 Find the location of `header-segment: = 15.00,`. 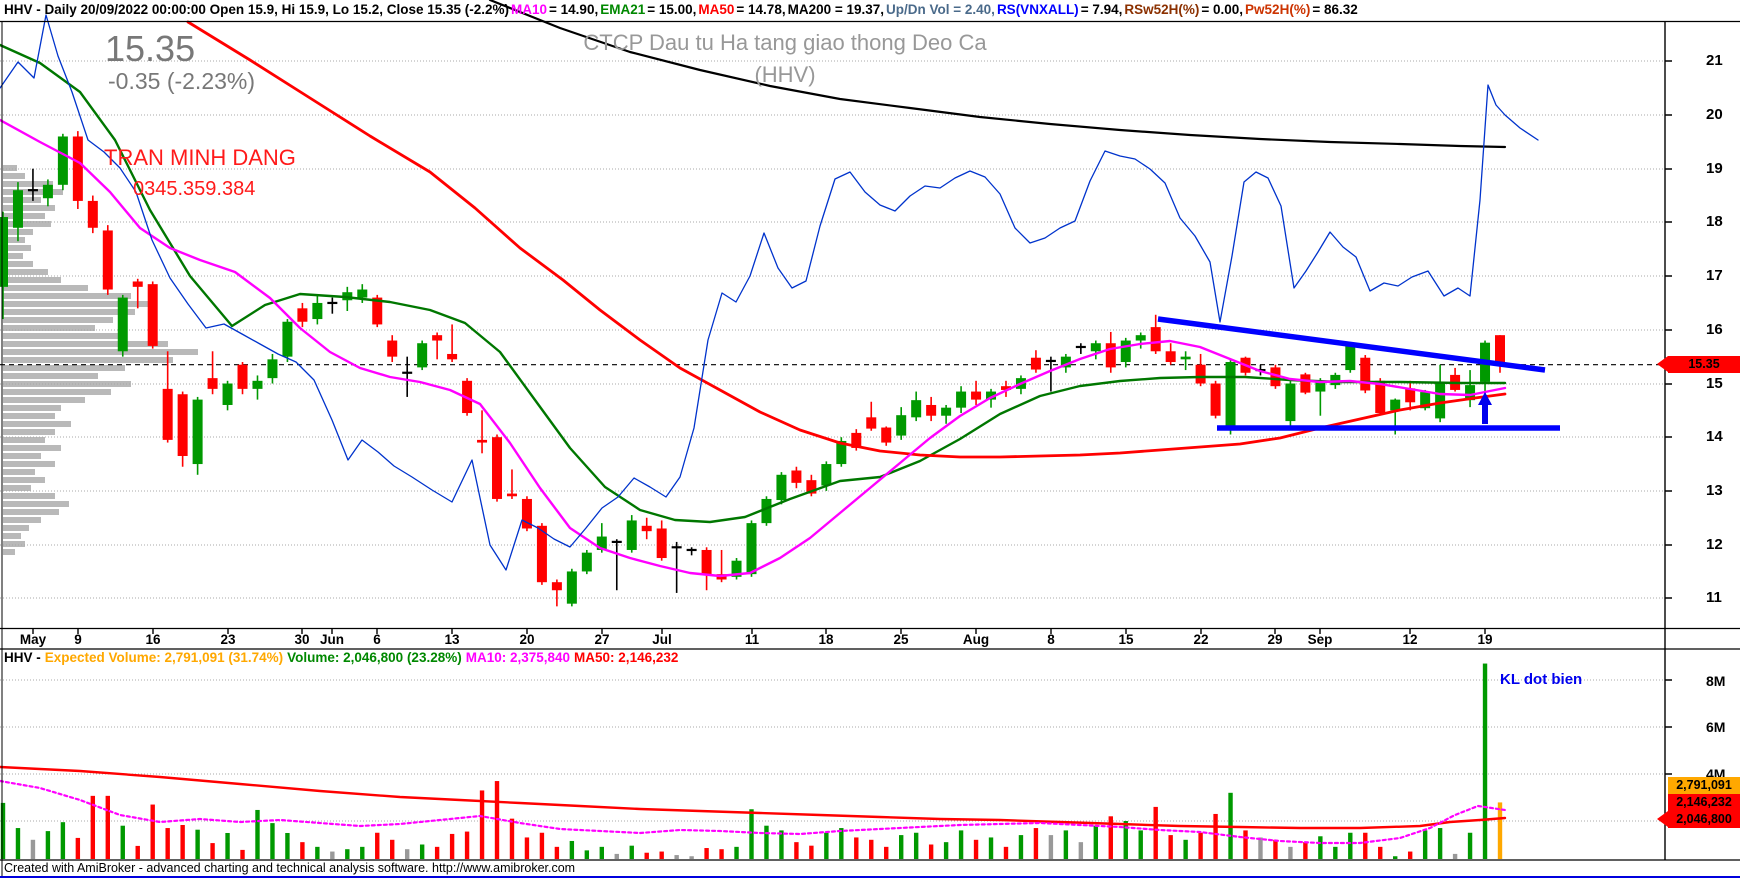

header-segment: = 15.00, is located at coordinates (672, 9).